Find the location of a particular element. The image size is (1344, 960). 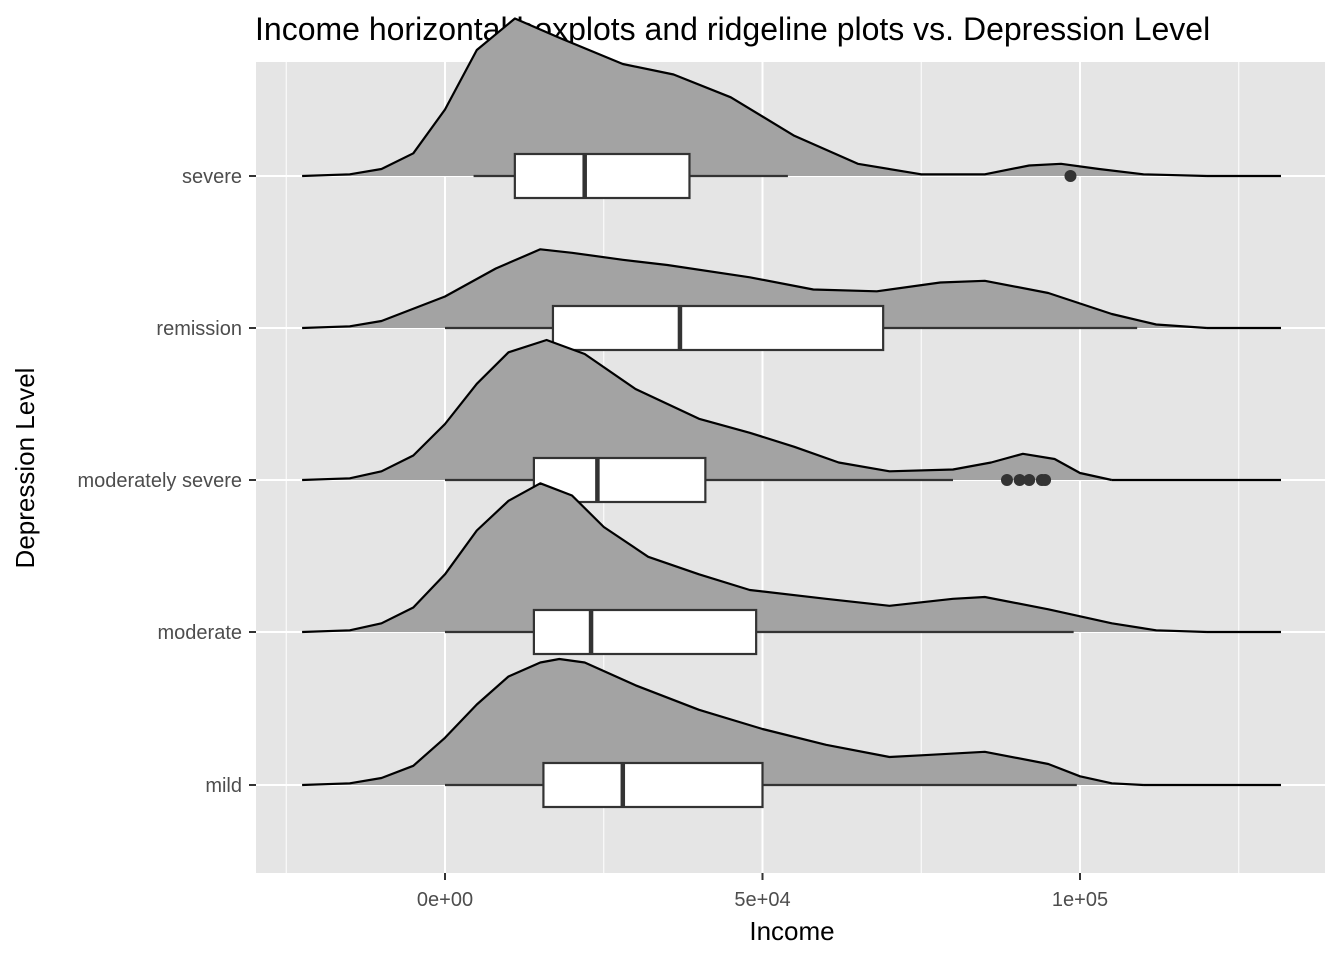

x-axis: 0e+00 5e+04 1e+05 is located at coordinates (762, 892).